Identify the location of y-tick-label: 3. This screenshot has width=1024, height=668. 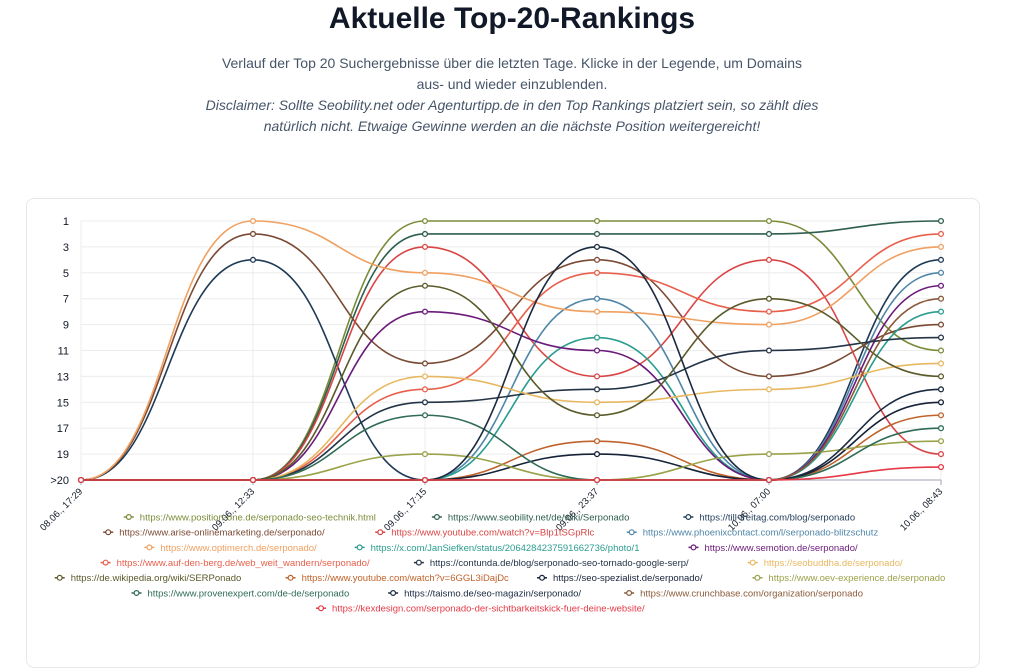
(66, 248).